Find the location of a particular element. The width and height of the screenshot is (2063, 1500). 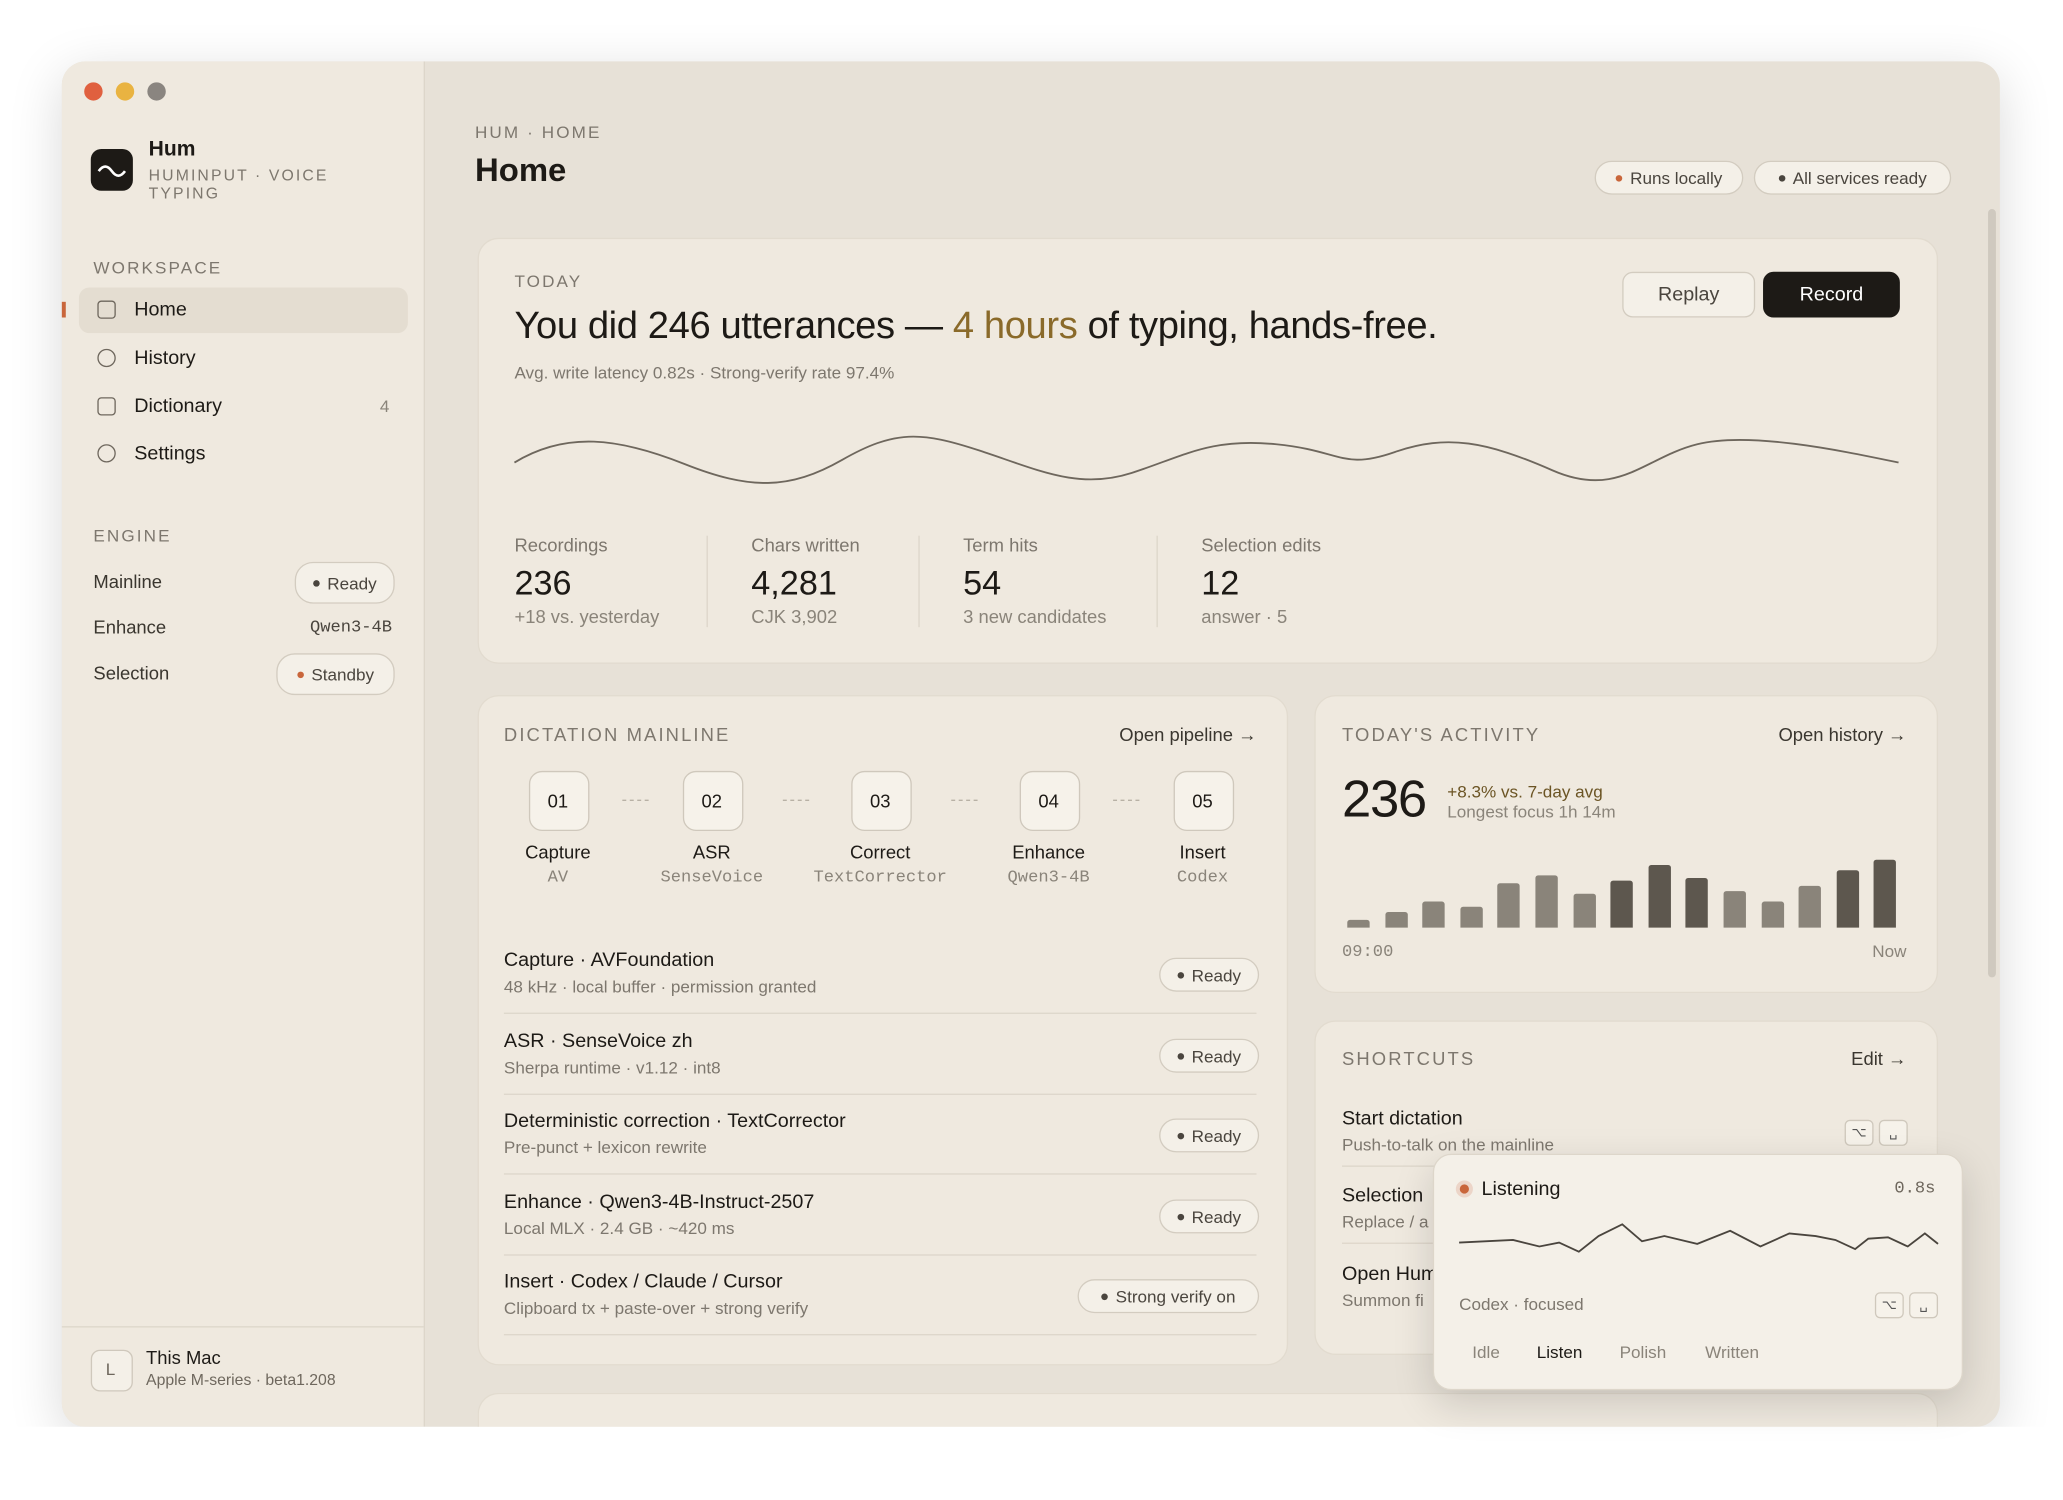

section-label: WORKSPACE is located at coordinates (158, 268).